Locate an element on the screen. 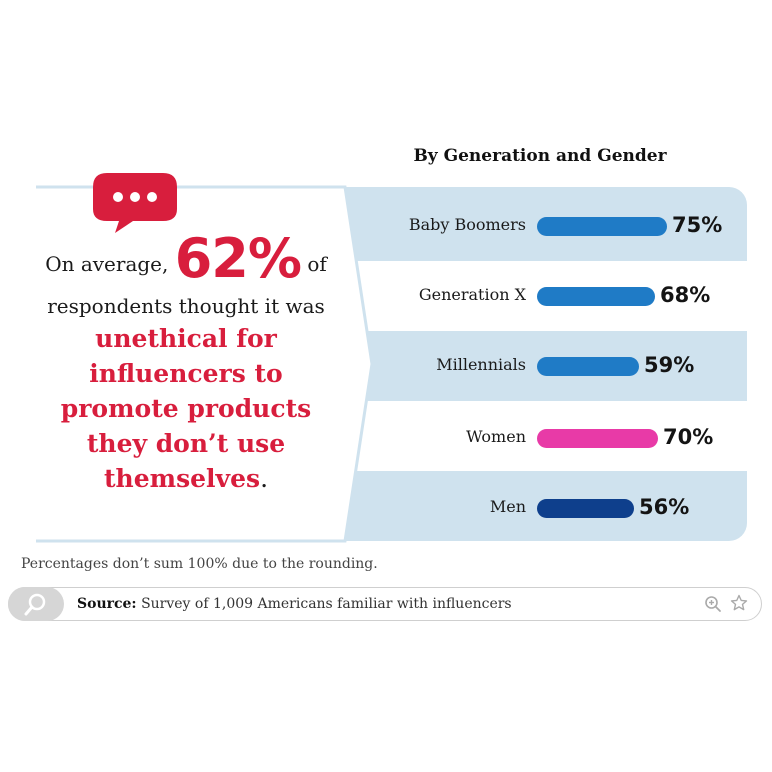  search-icon is located at coordinates (35, 605).